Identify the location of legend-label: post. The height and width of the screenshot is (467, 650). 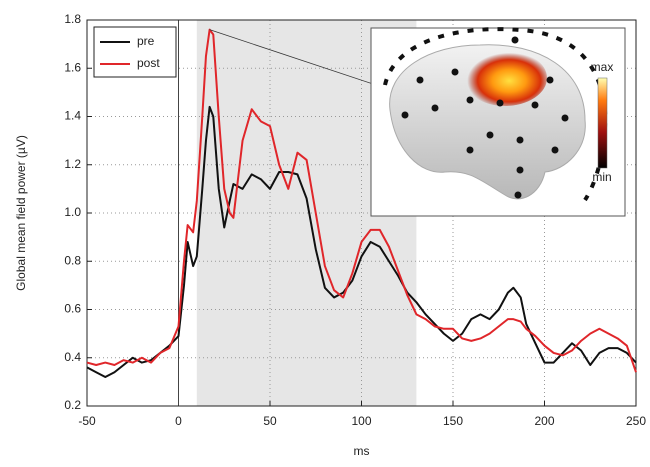
(148, 63).